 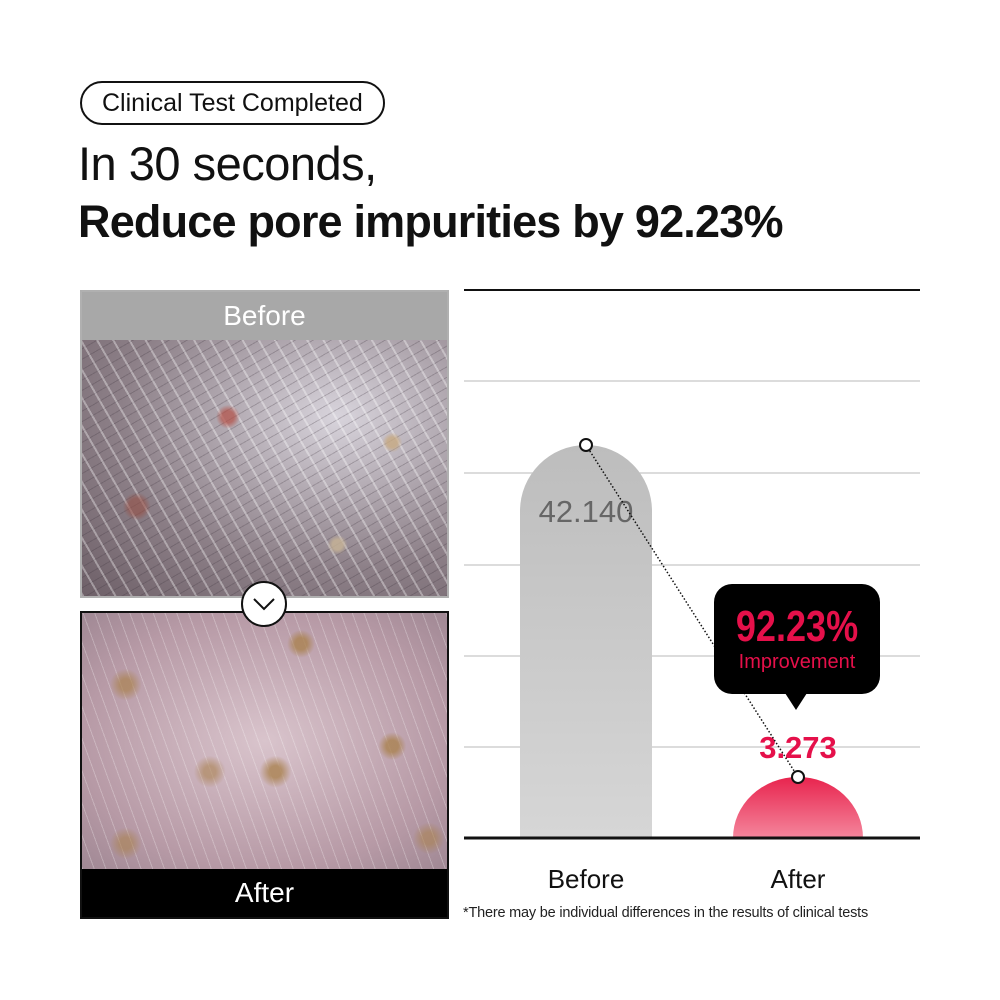 I want to click on clinical-test-badge: Clinical Test Completed, so click(x=232, y=103).